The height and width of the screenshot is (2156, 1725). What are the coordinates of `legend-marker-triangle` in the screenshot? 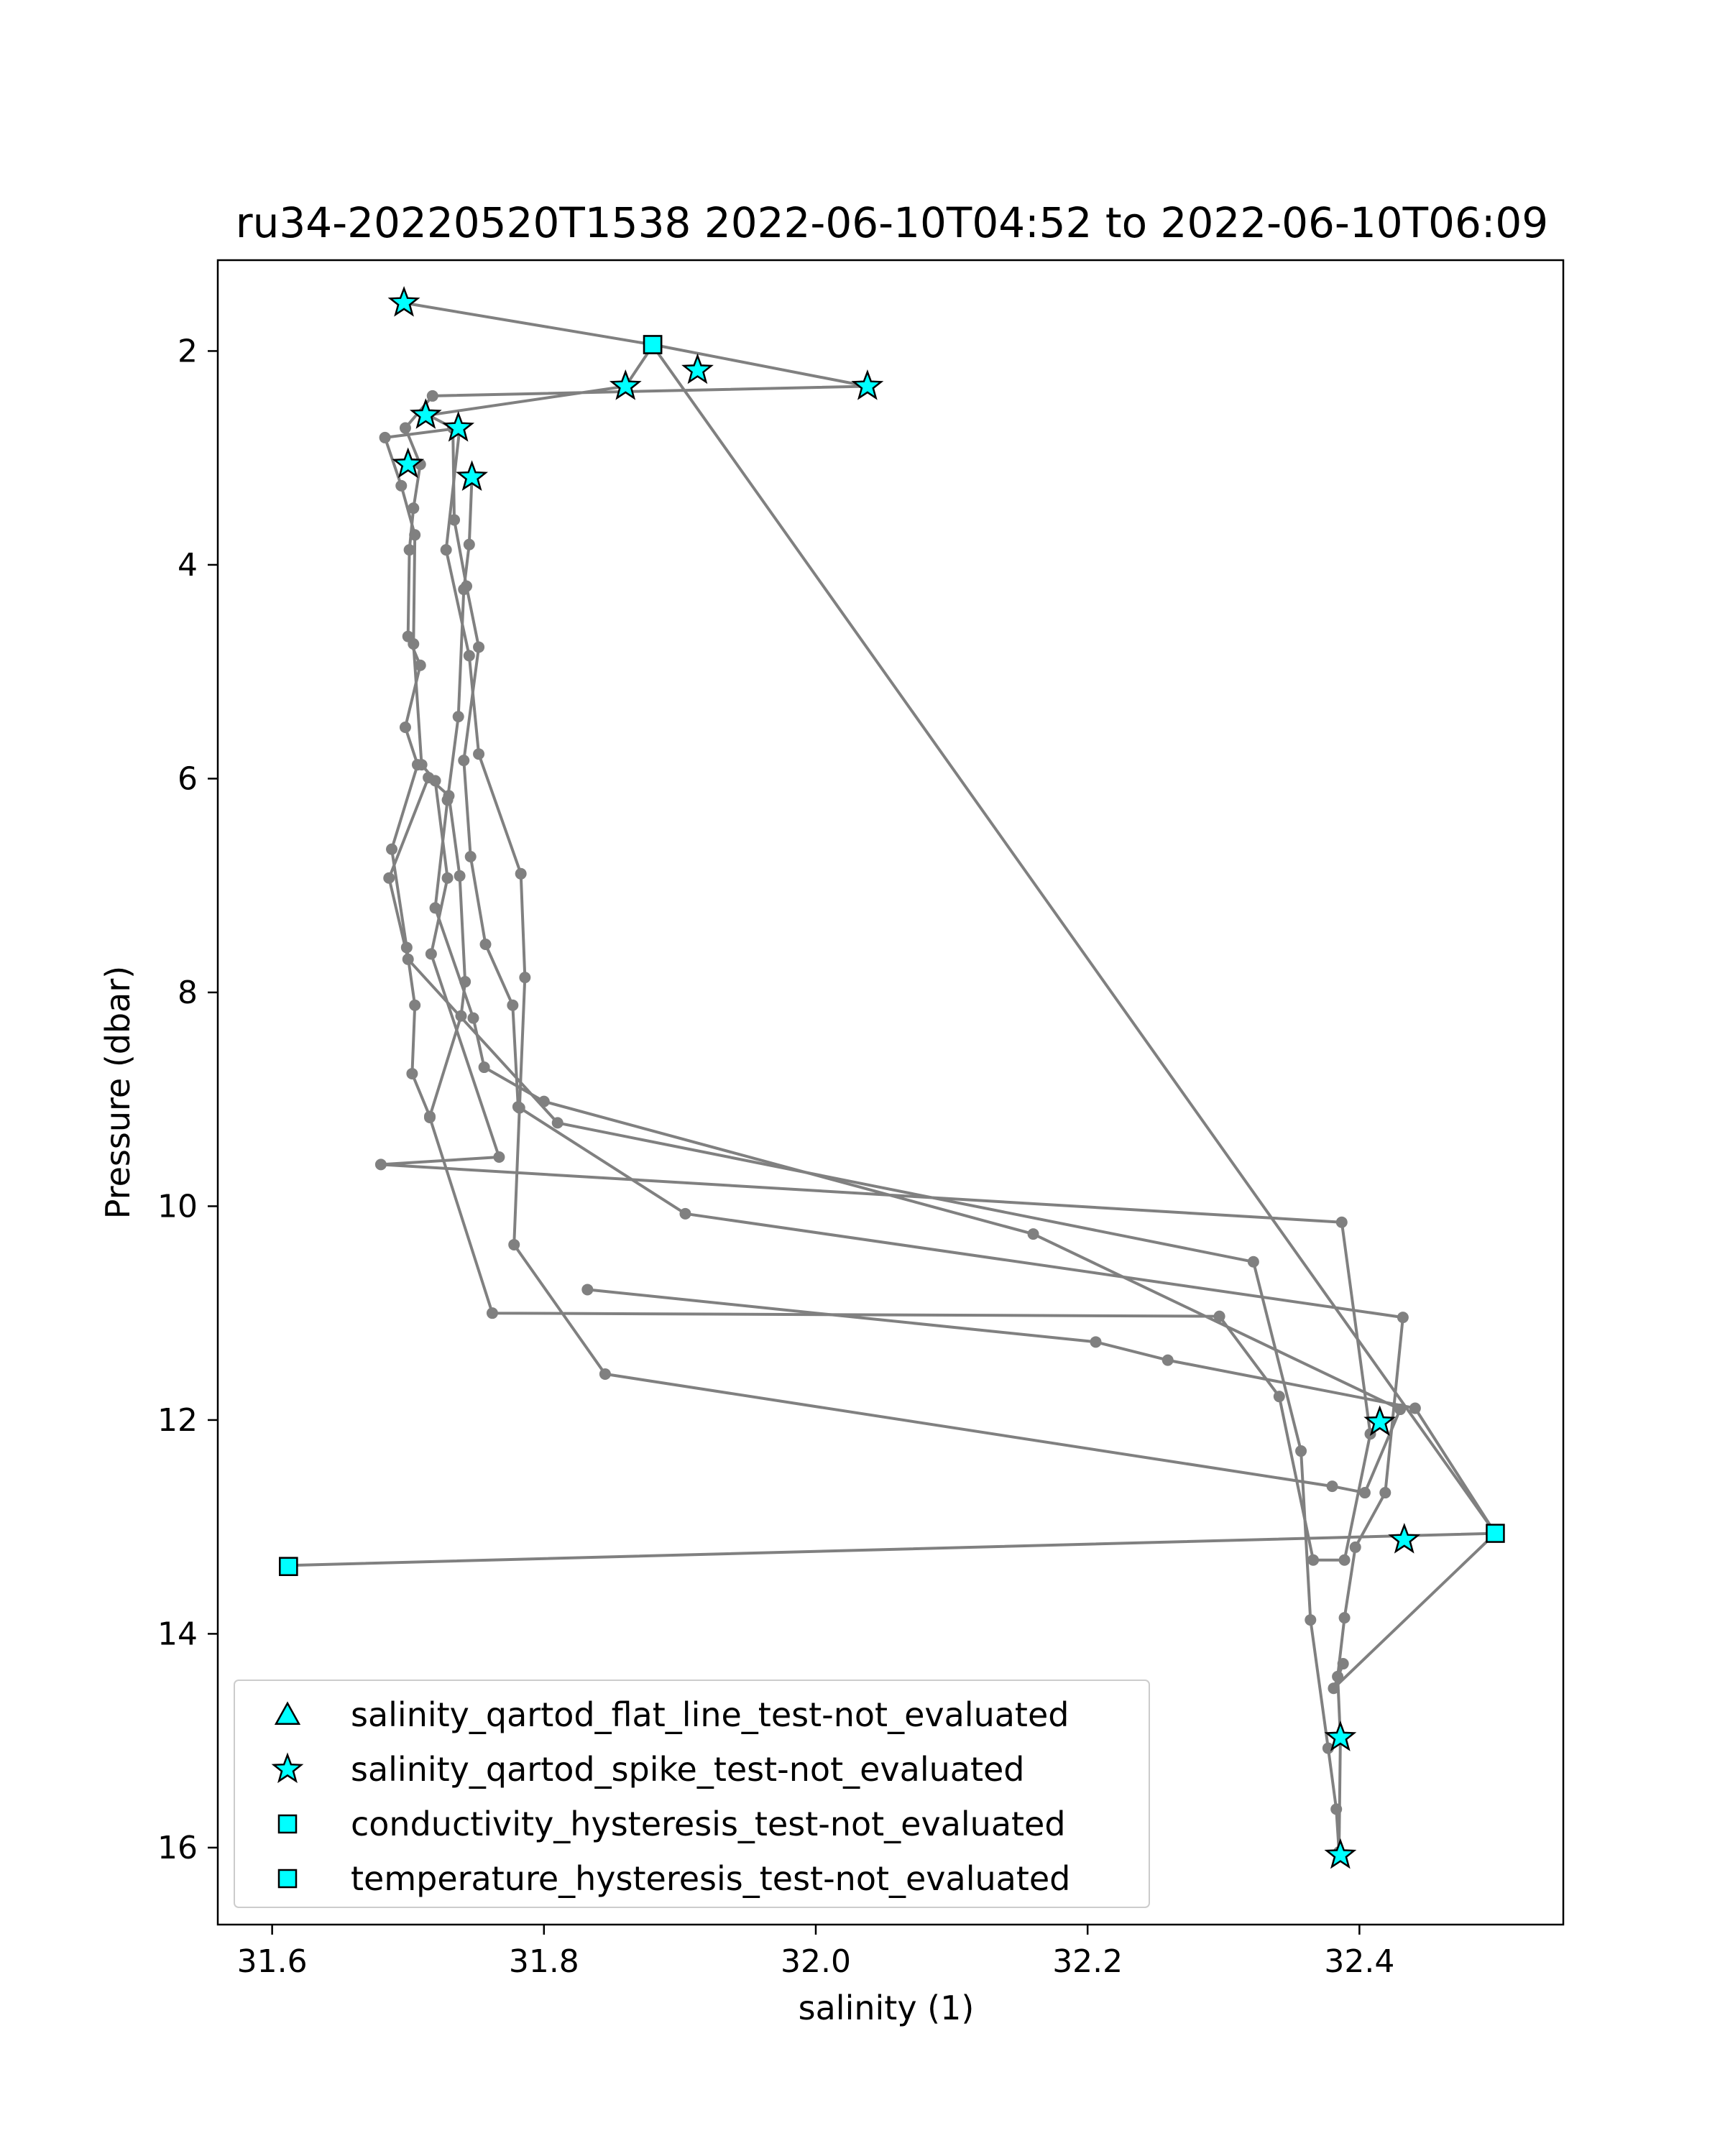 It's located at (287, 1713).